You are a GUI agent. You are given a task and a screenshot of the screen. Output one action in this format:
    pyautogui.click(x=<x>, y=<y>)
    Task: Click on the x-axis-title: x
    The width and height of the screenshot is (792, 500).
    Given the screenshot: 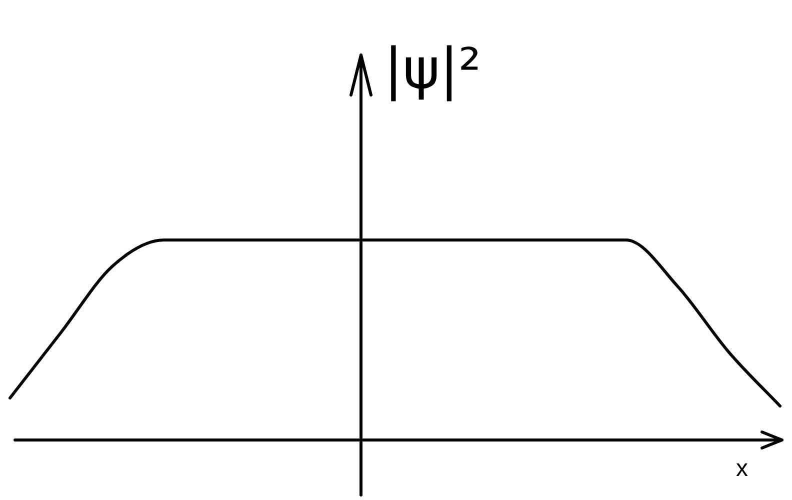 What is the action you would take?
    pyautogui.click(x=742, y=469)
    